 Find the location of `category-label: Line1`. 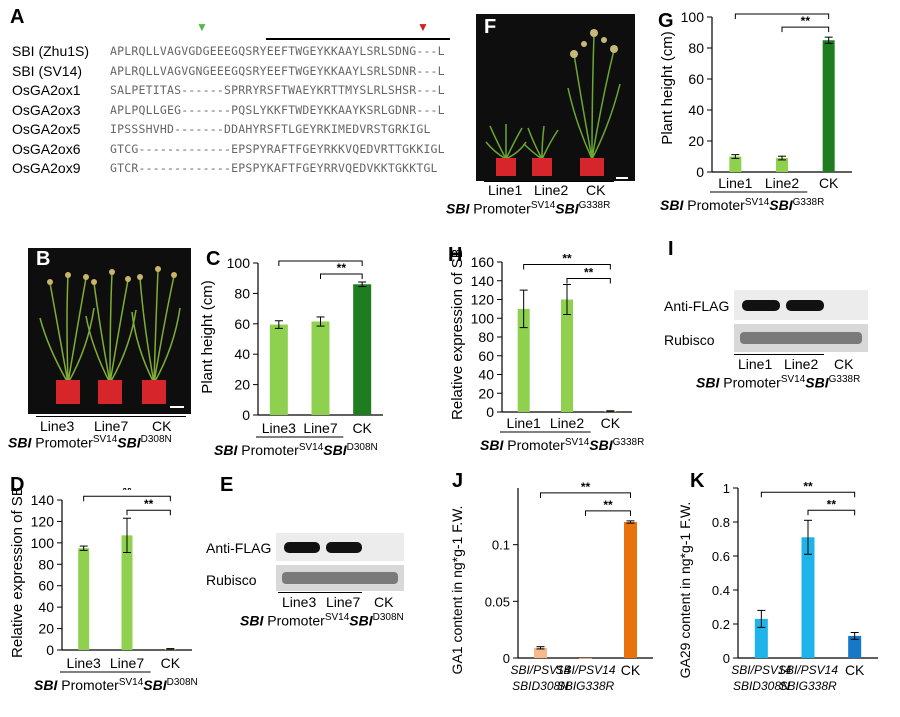

category-label: Line1 is located at coordinates (735, 183).